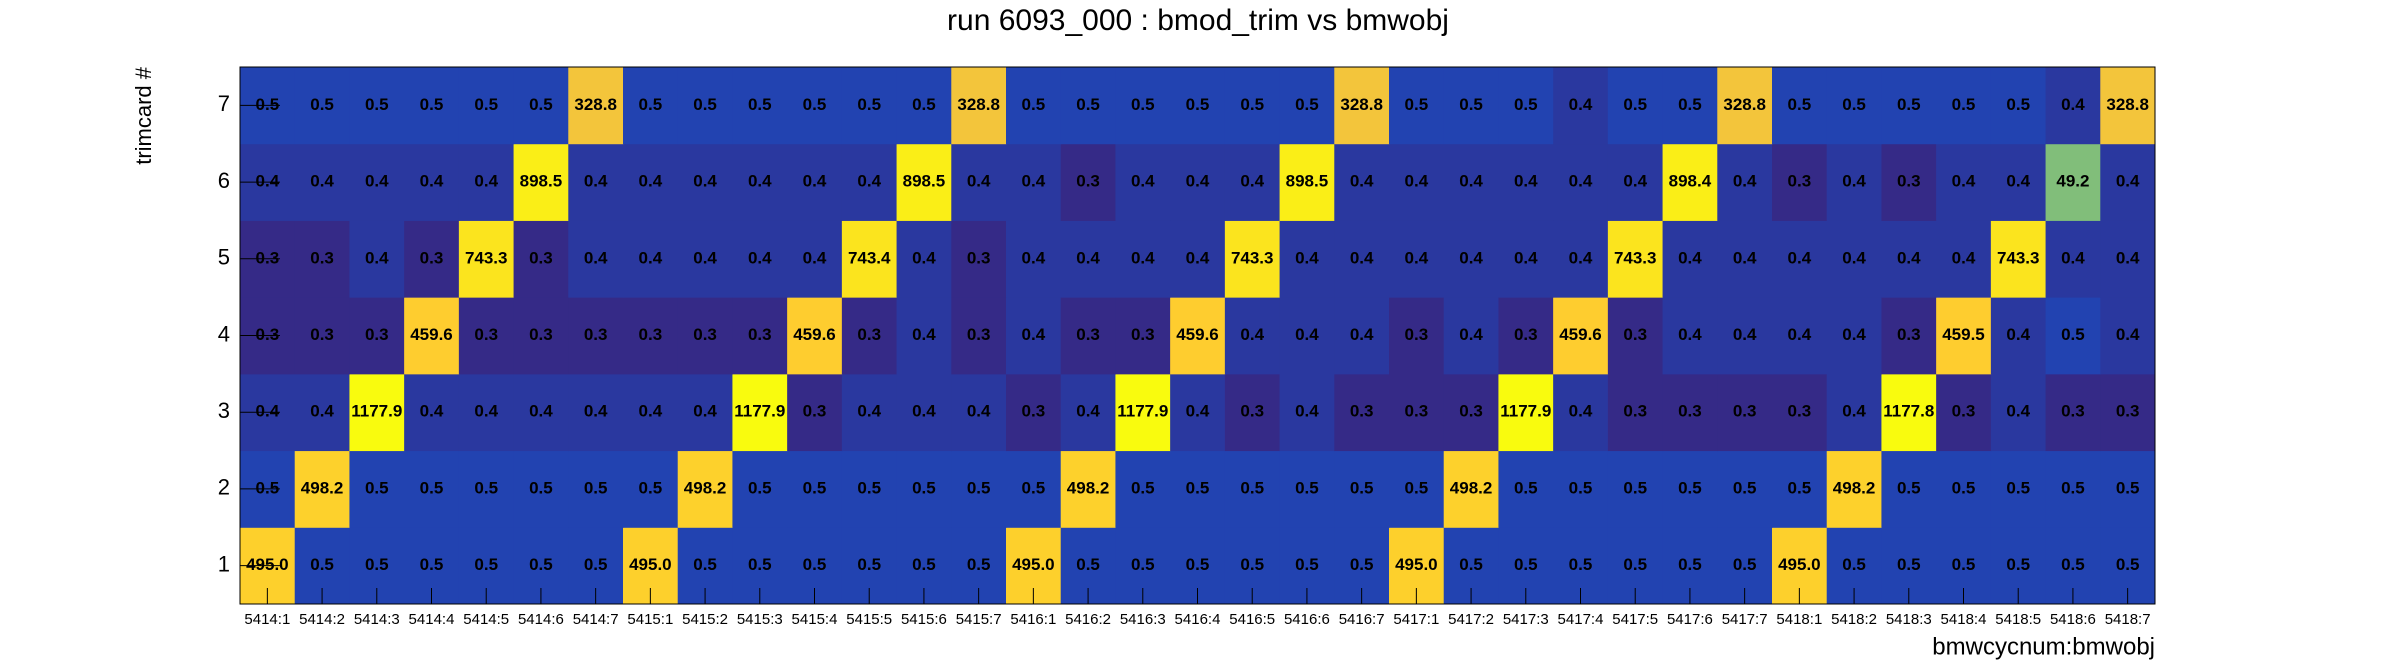  What do you see at coordinates (1690, 619) in the screenshot?
I see `x-tick-label: 5417:6` at bounding box center [1690, 619].